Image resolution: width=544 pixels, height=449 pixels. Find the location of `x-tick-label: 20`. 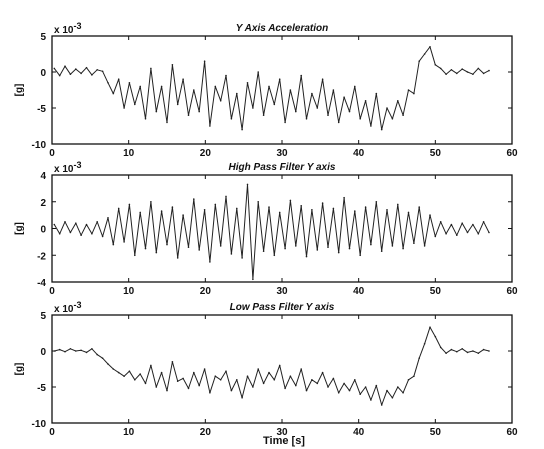

x-tick-label: 20 is located at coordinates (206, 432).